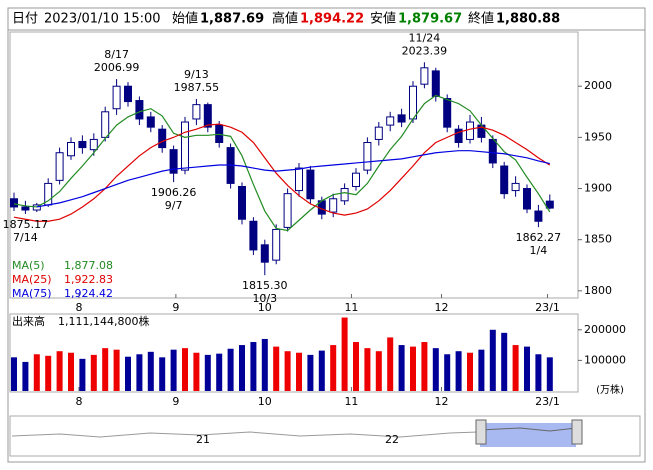  Describe the element at coordinates (577, 432) in the screenshot. I see `navigator-handle-right` at that location.